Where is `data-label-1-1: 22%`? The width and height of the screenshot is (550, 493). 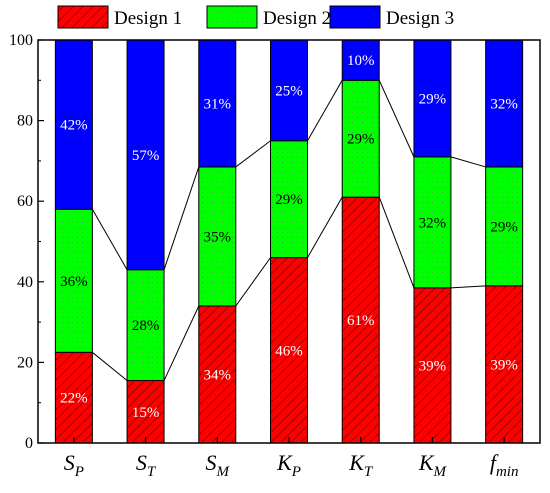
data-label-1-1: 22% is located at coordinates (74, 399).